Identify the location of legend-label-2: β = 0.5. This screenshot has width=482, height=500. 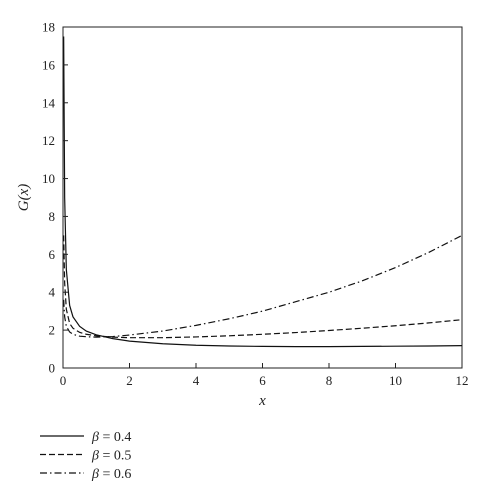
(111, 456).